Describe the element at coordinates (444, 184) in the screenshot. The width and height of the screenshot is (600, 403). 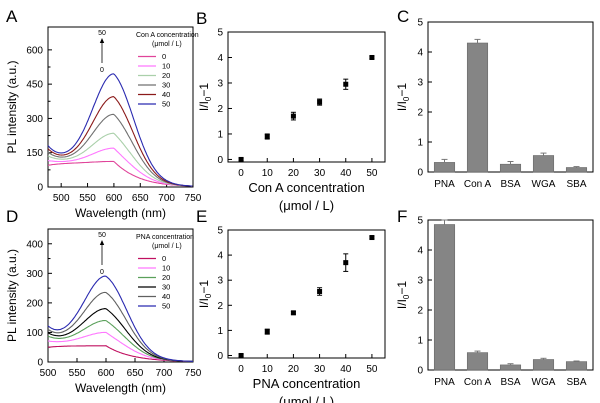
I see `x-tick-label: PNA` at that location.